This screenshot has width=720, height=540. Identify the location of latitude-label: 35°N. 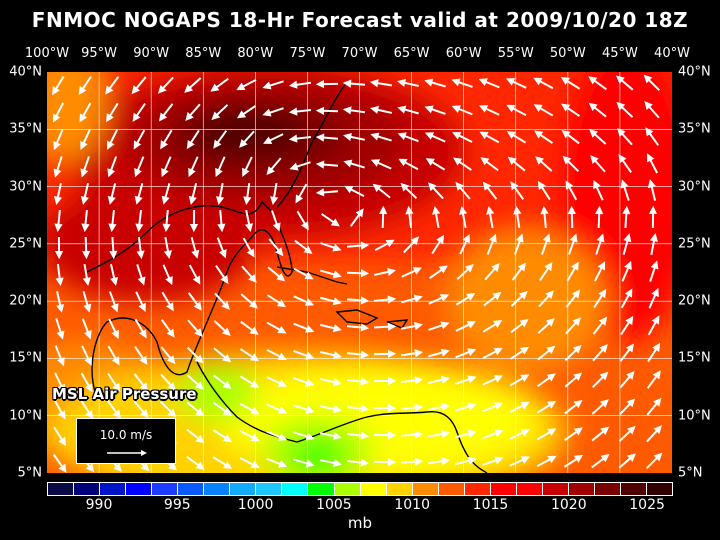
(25, 129).